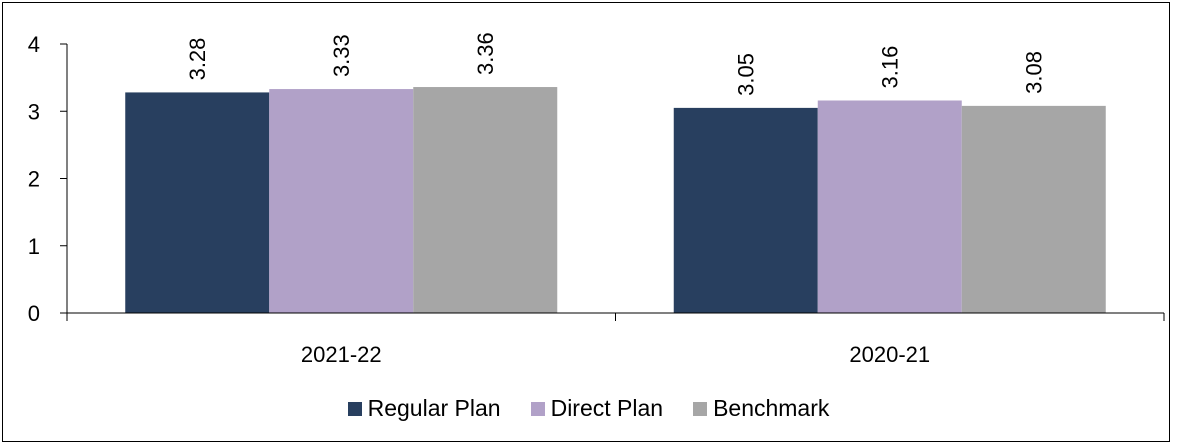 The height and width of the screenshot is (448, 1177). Describe the element at coordinates (537, 408) in the screenshot. I see `legend-swatch-direct-plan` at that location.